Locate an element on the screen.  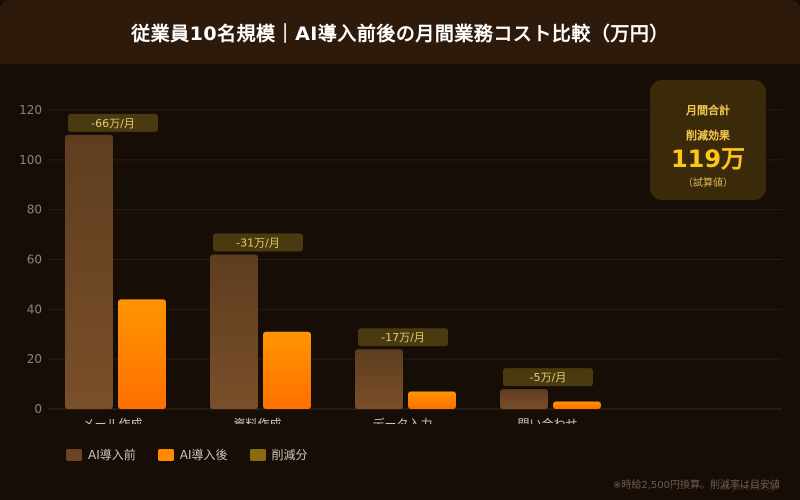
legend-swatch-before is located at coordinates (74, 454).